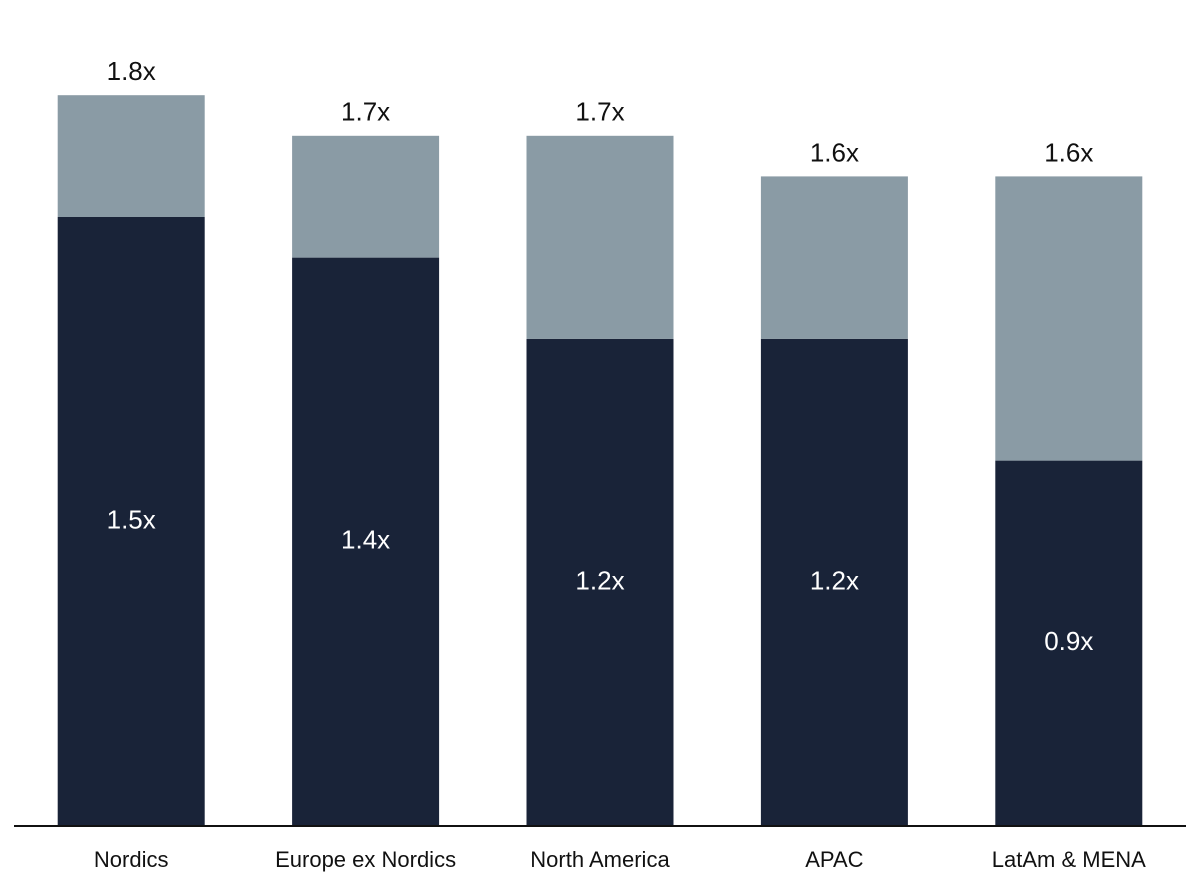  What do you see at coordinates (365, 859) in the screenshot?
I see `x-tick-label: Europe ex Nordics` at bounding box center [365, 859].